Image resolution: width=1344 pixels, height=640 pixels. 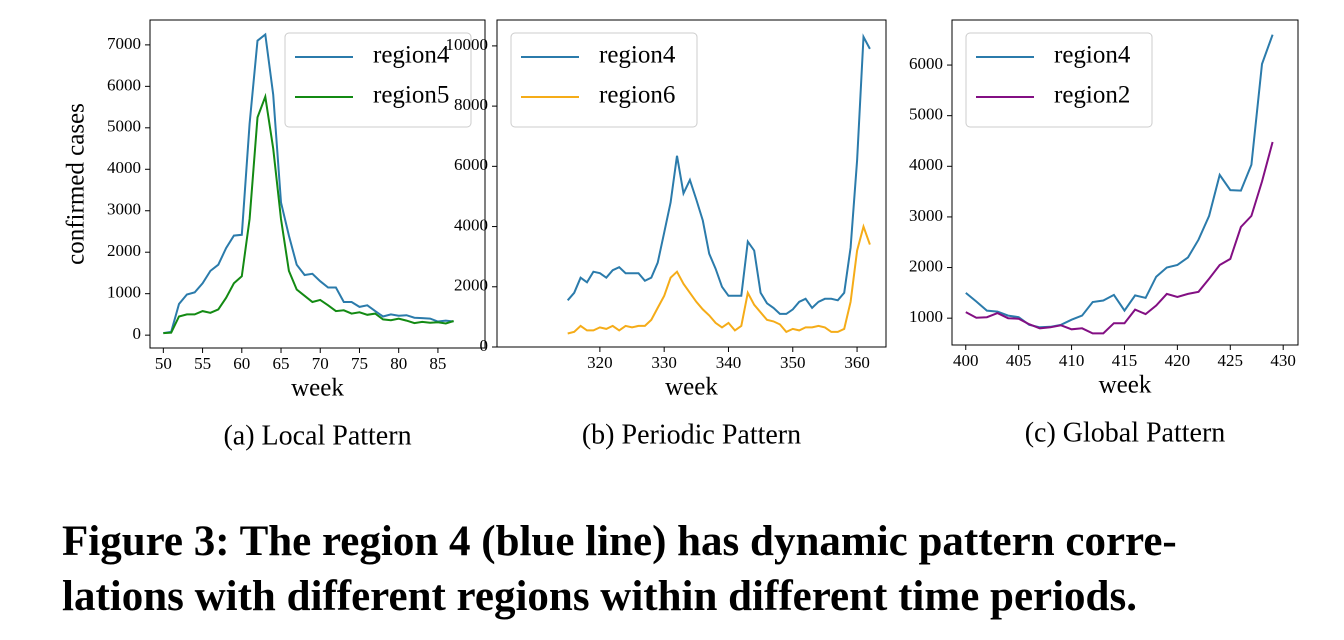 What do you see at coordinates (857, 362) in the screenshot?
I see `x-tick-label: 360` at bounding box center [857, 362].